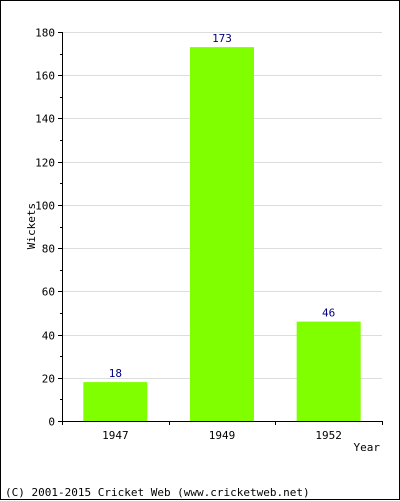 This screenshot has width=400, height=501. What do you see at coordinates (328, 435) in the screenshot?
I see `x-tick-label-1952: 1952` at bounding box center [328, 435].